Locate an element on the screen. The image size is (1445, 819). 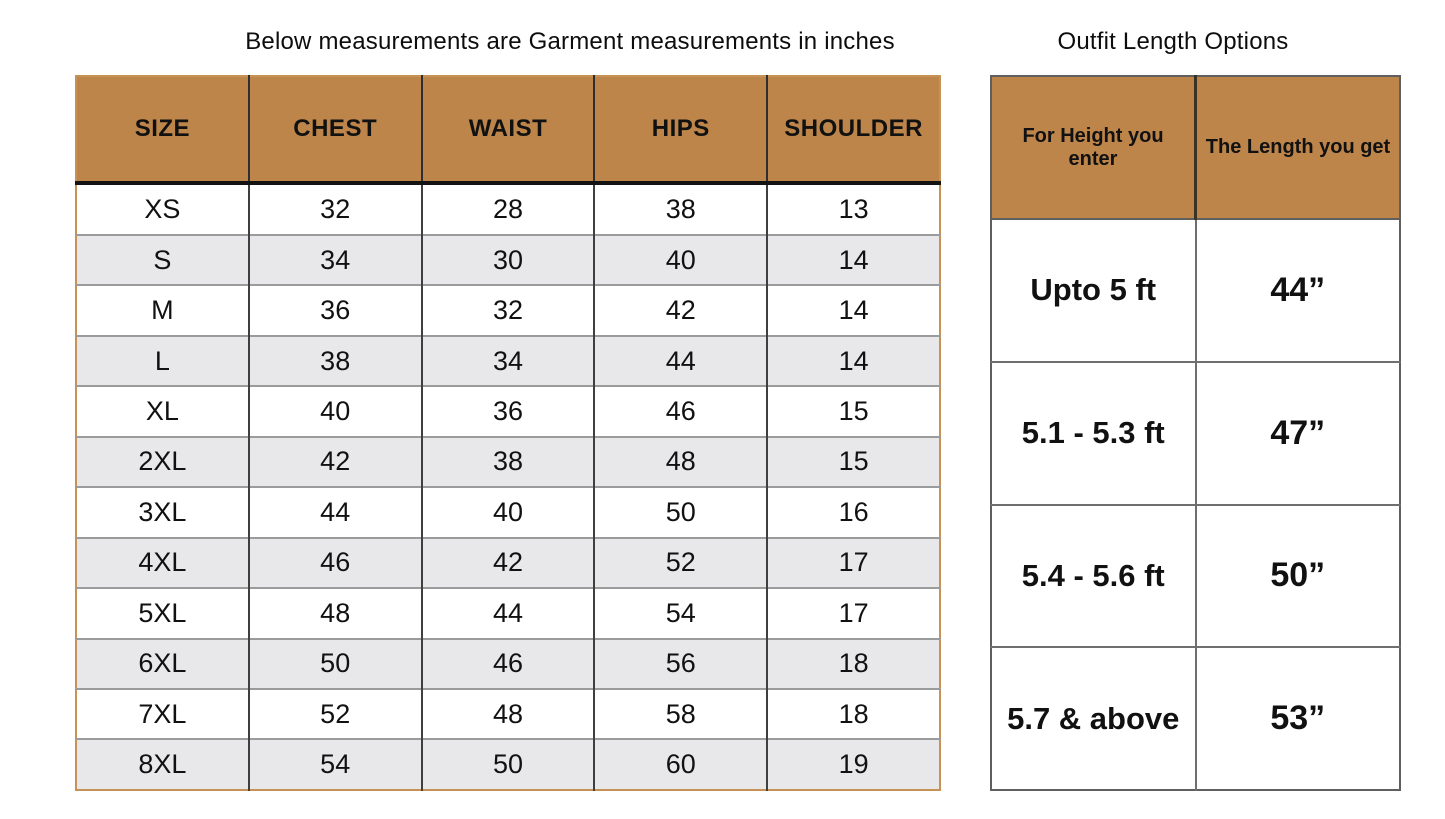
table-cell: 30 is located at coordinates (507, 259).